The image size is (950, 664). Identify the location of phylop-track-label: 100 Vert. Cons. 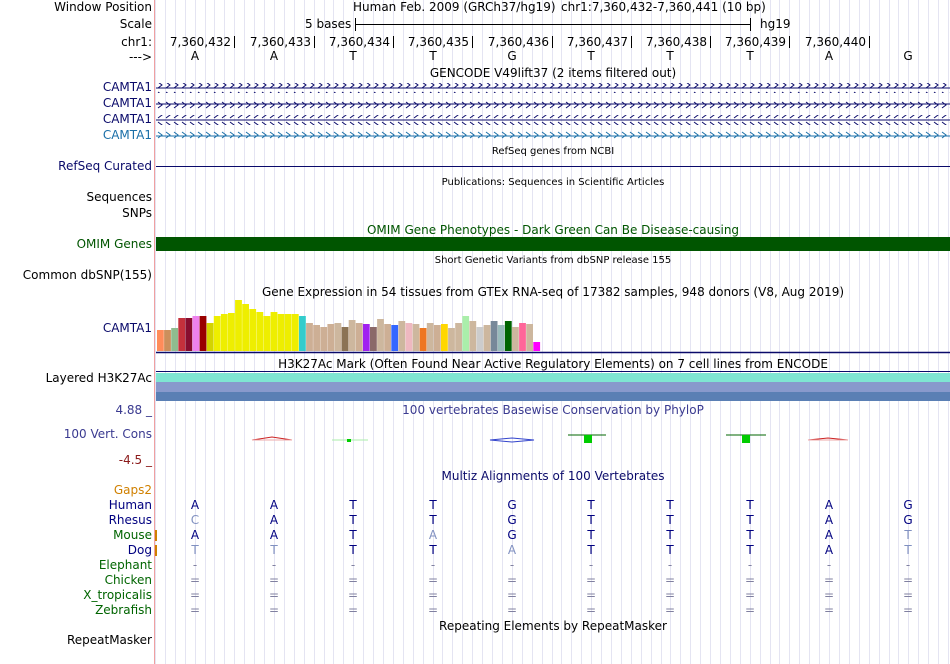
(107, 434).